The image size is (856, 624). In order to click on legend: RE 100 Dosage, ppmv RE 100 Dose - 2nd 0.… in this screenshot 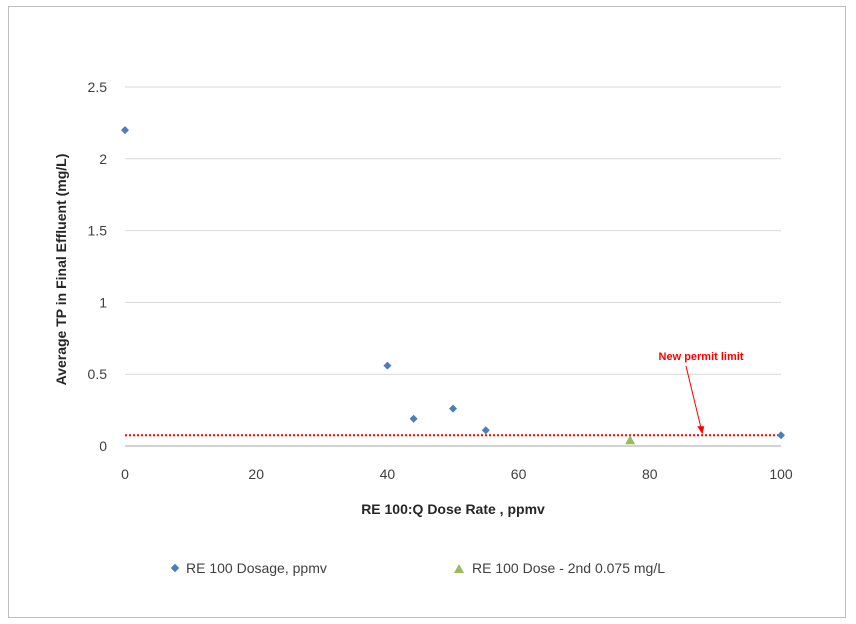, I will do `click(428, 572)`.